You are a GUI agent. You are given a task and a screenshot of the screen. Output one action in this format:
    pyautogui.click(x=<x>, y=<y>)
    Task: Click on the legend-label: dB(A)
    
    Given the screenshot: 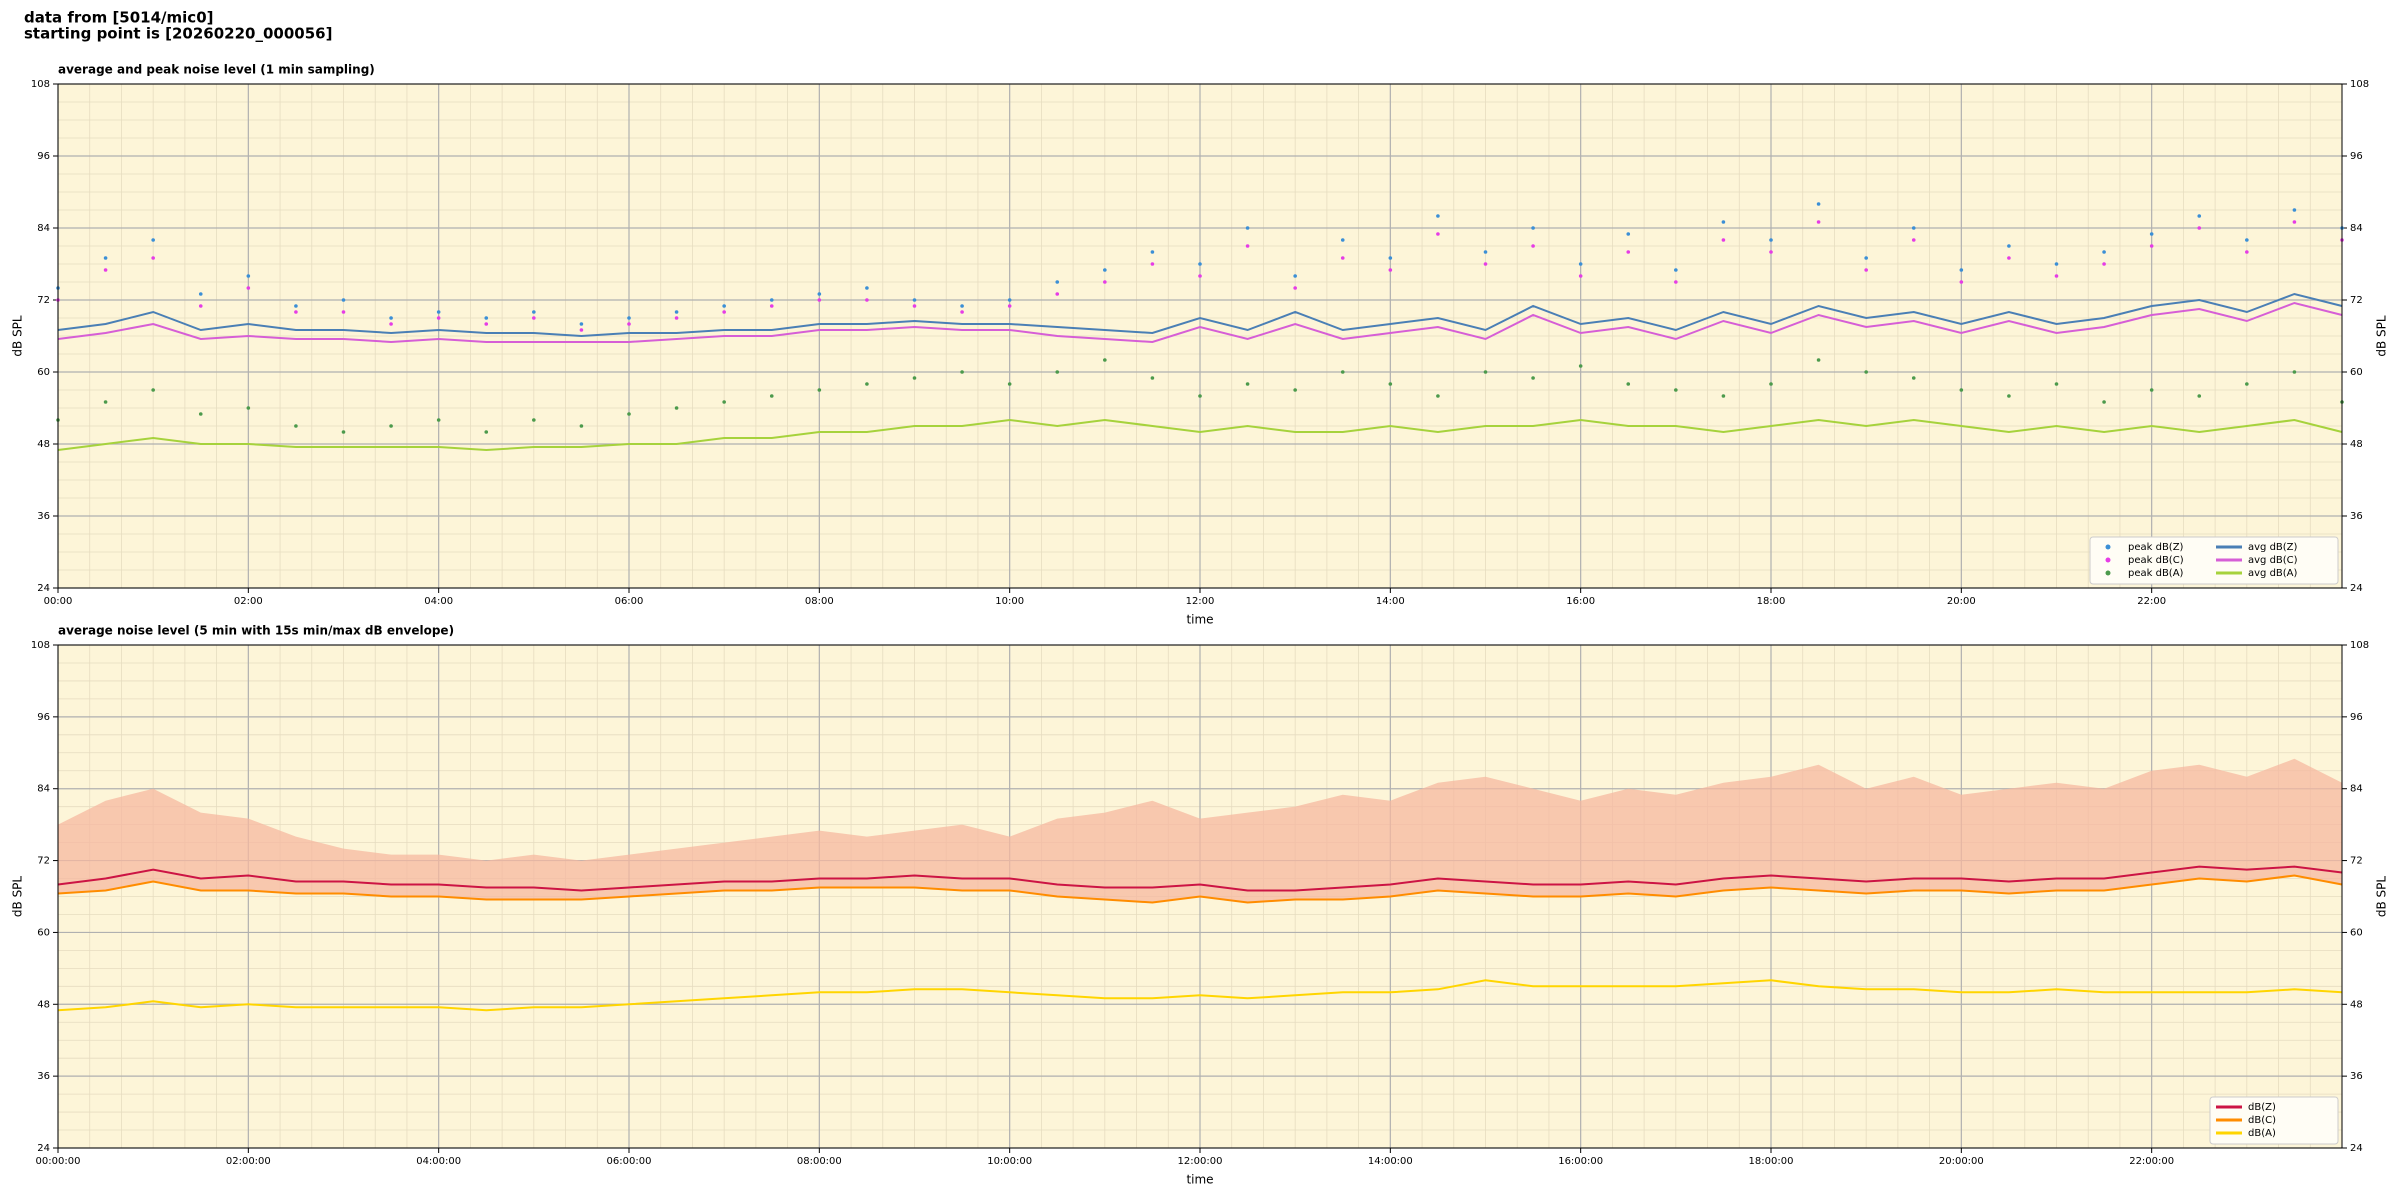 What is the action you would take?
    pyautogui.click(x=2262, y=1133)
    